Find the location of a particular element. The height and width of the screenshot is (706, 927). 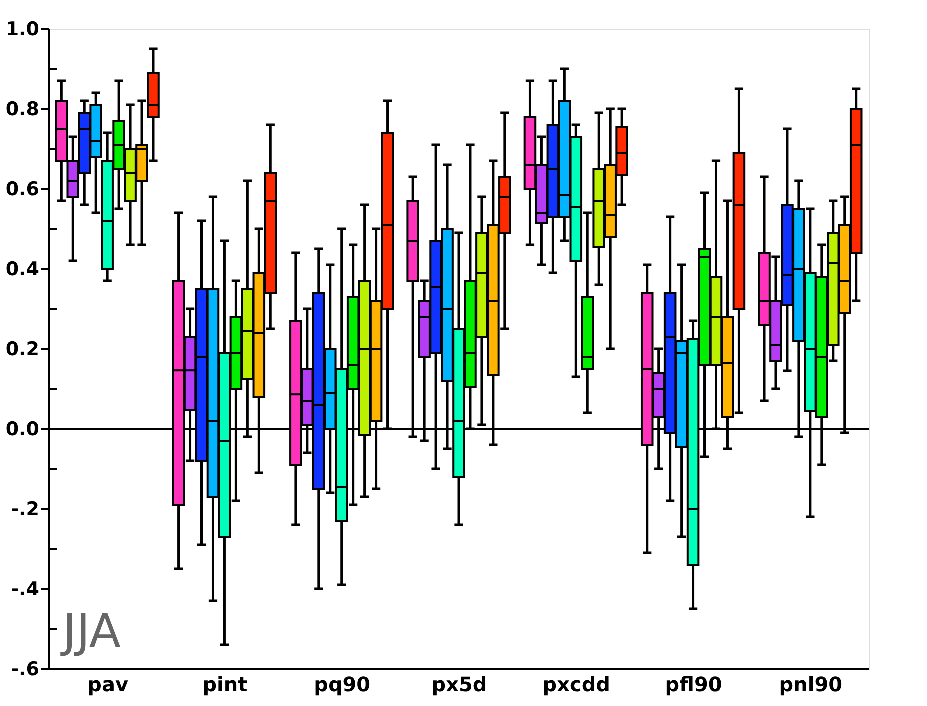

x-tick-label: pxcdd is located at coordinates (576, 684).